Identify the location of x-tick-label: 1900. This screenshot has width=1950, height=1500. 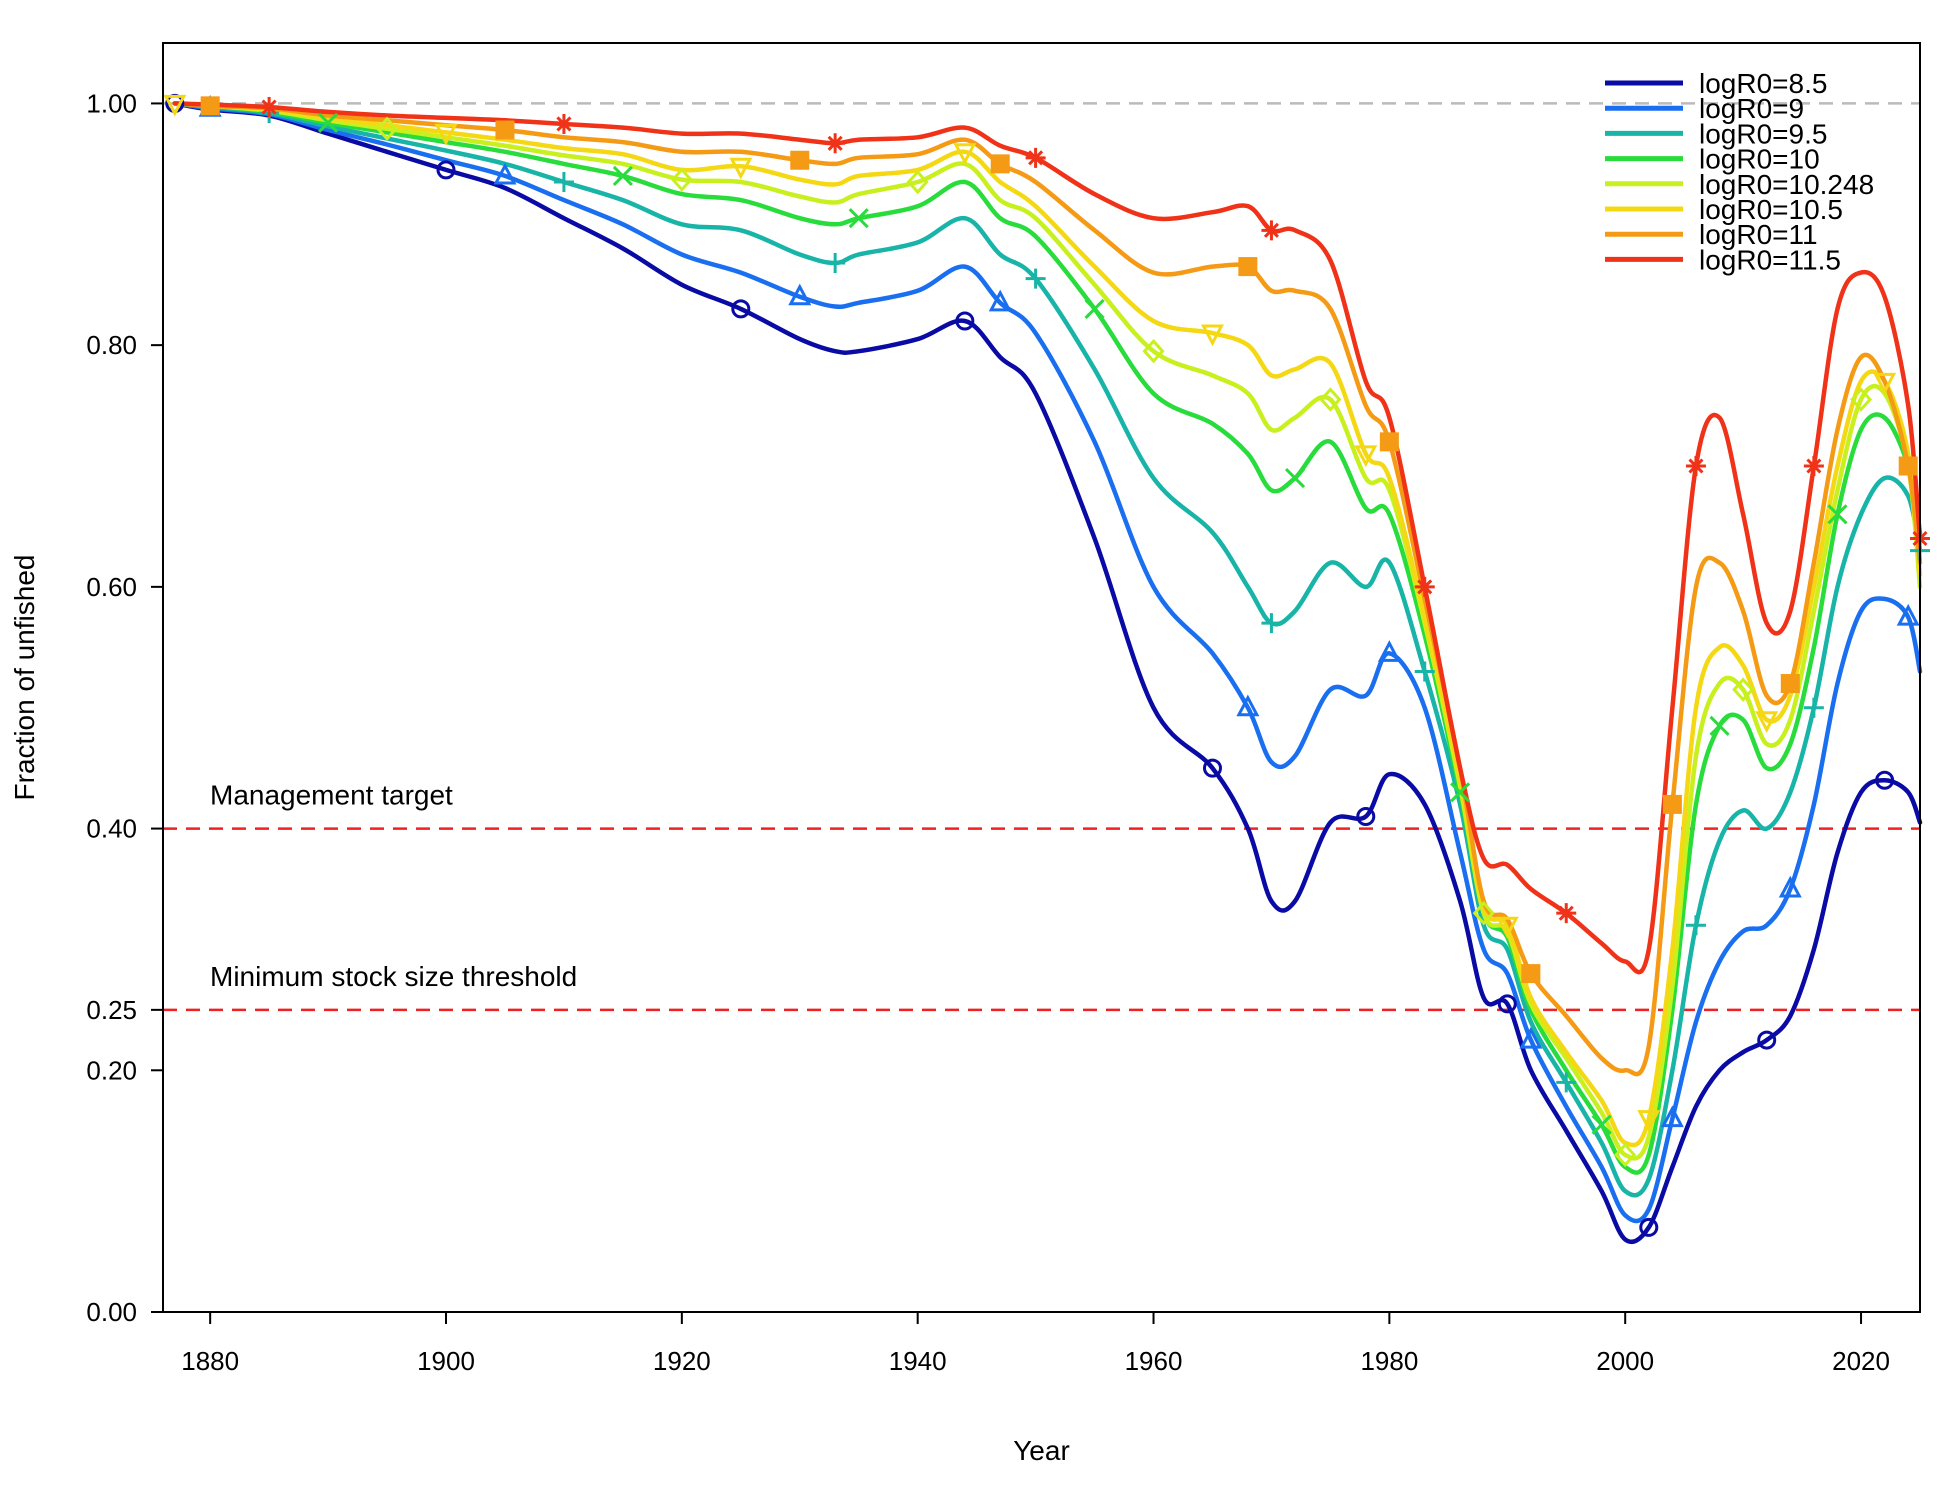
(446, 1361).